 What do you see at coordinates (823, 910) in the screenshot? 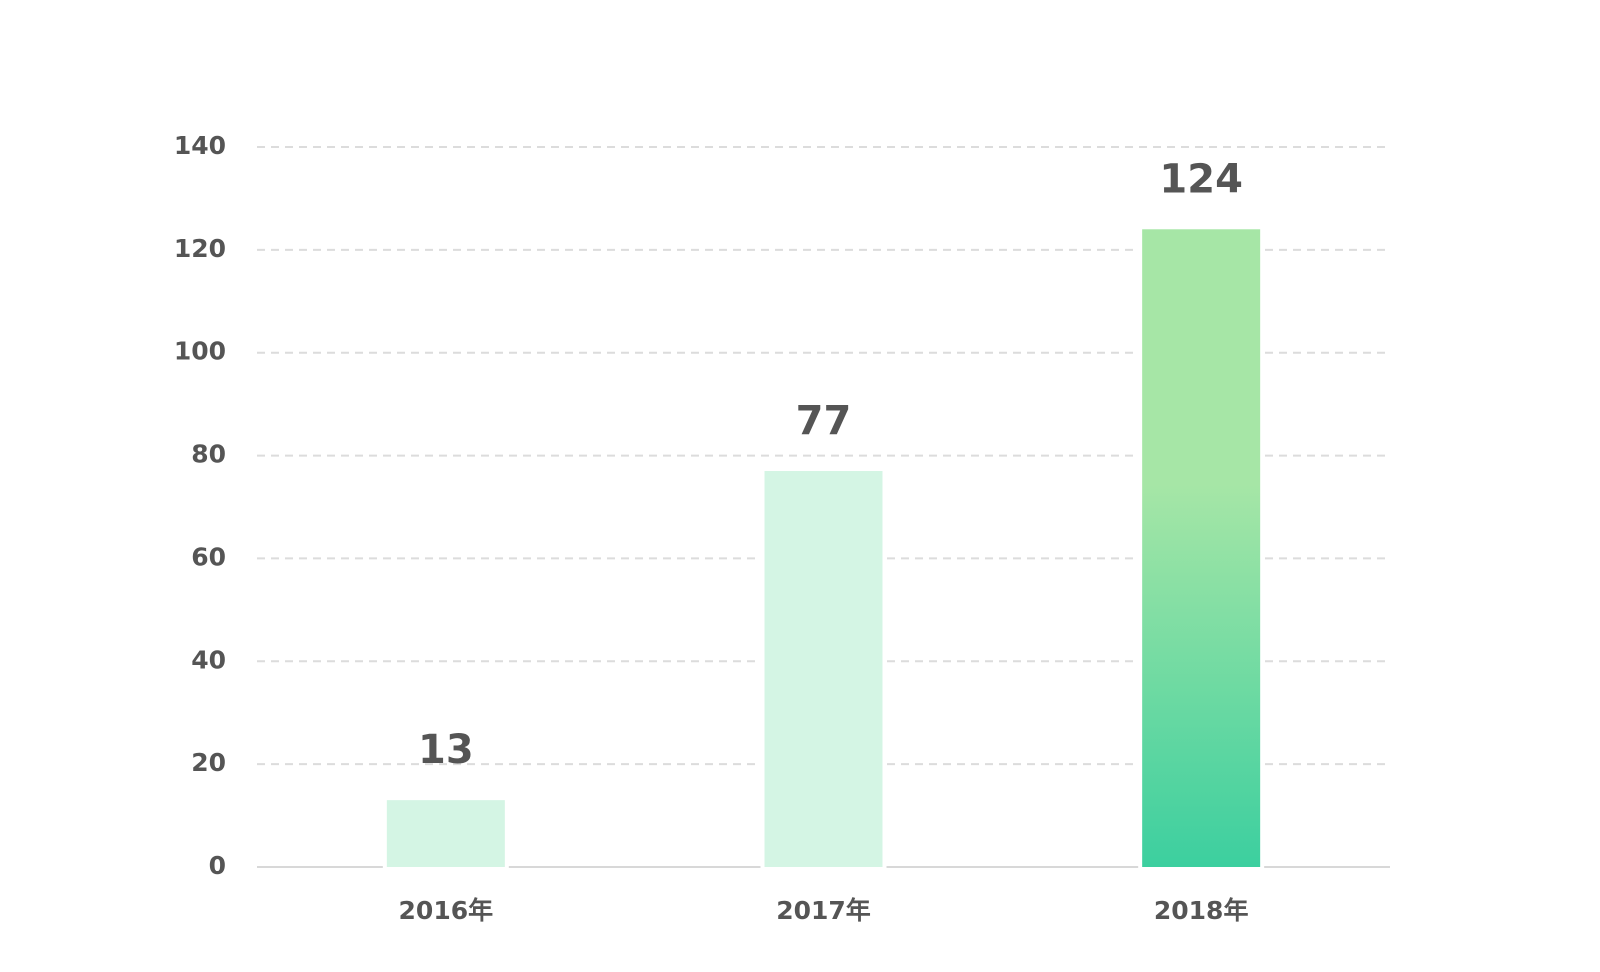
I see `x-tick-label: 2017年` at bounding box center [823, 910].